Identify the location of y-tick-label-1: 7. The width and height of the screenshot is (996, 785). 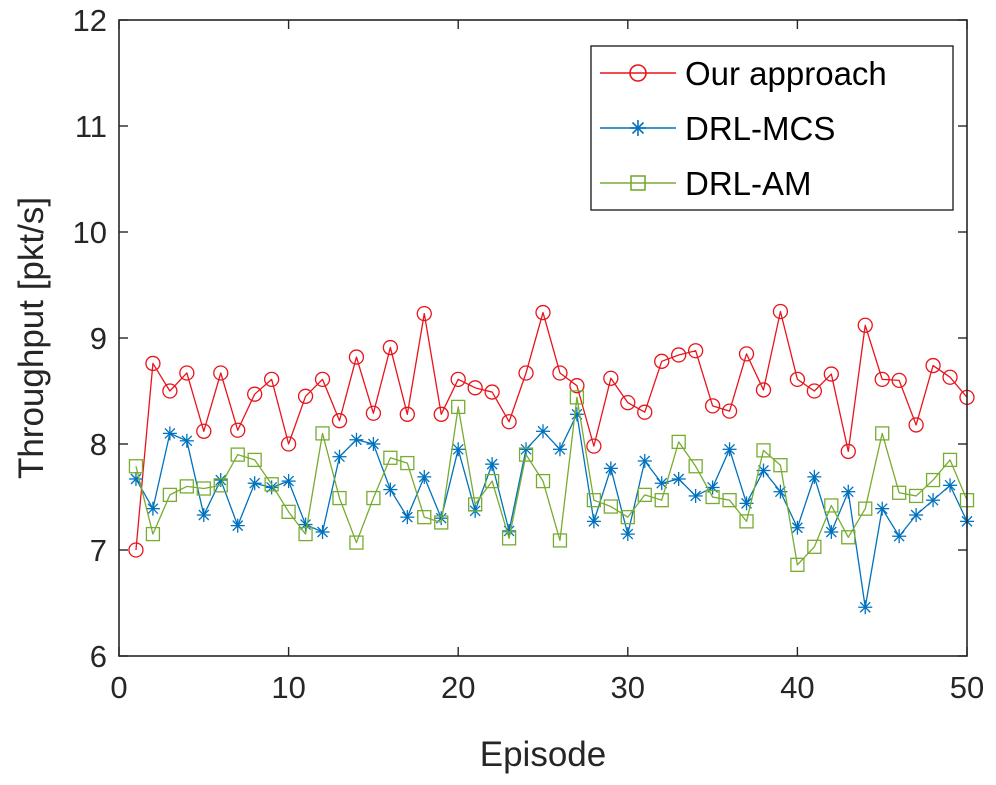
(98, 550).